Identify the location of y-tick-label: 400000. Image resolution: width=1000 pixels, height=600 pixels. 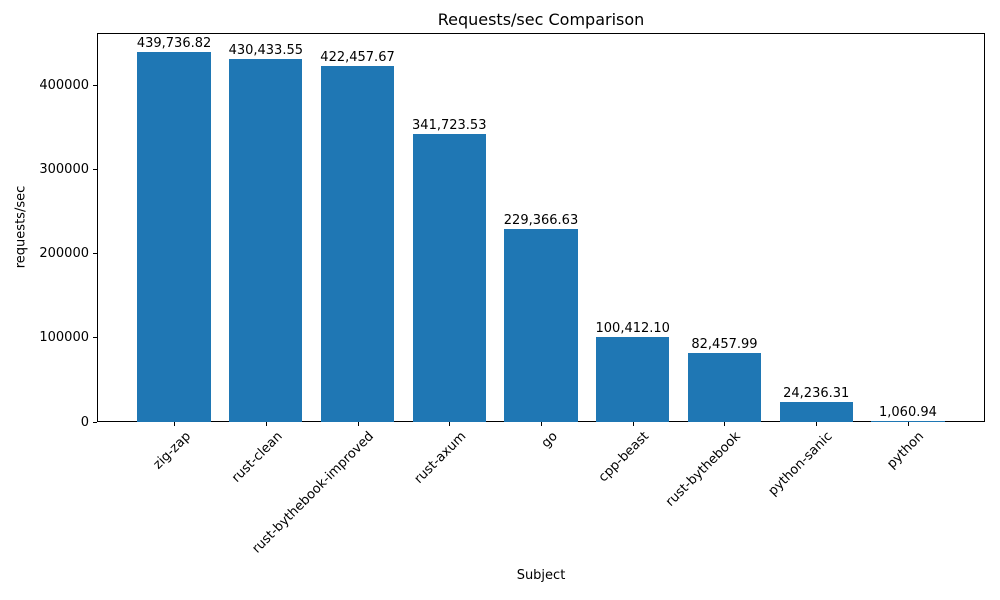
(64, 85).